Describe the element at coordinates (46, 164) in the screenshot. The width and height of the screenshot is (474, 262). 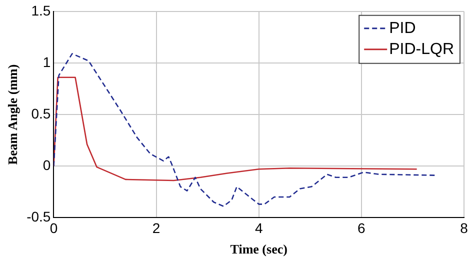
I see `y-tick-label: 0` at that location.